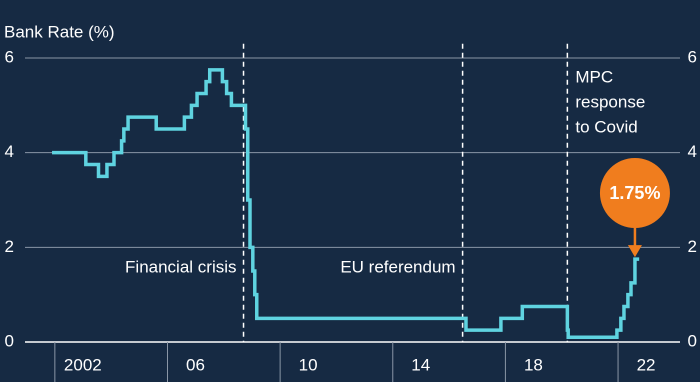 This screenshot has width=700, height=382. I want to click on callout-arrowhead, so click(634, 251).